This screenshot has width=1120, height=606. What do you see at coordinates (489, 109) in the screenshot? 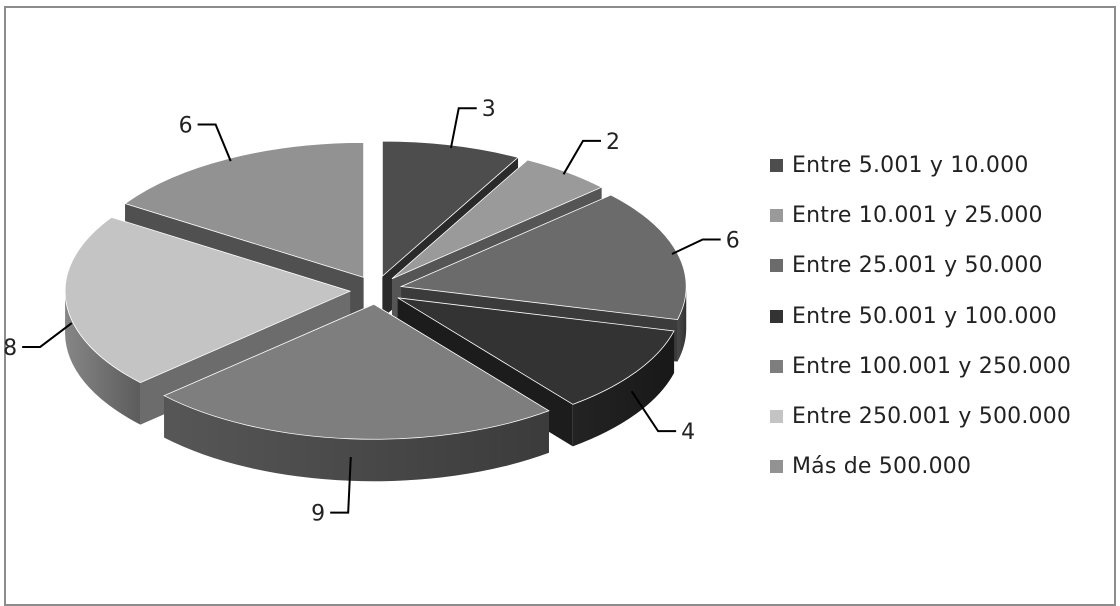
I see `data-label: 3` at bounding box center [489, 109].